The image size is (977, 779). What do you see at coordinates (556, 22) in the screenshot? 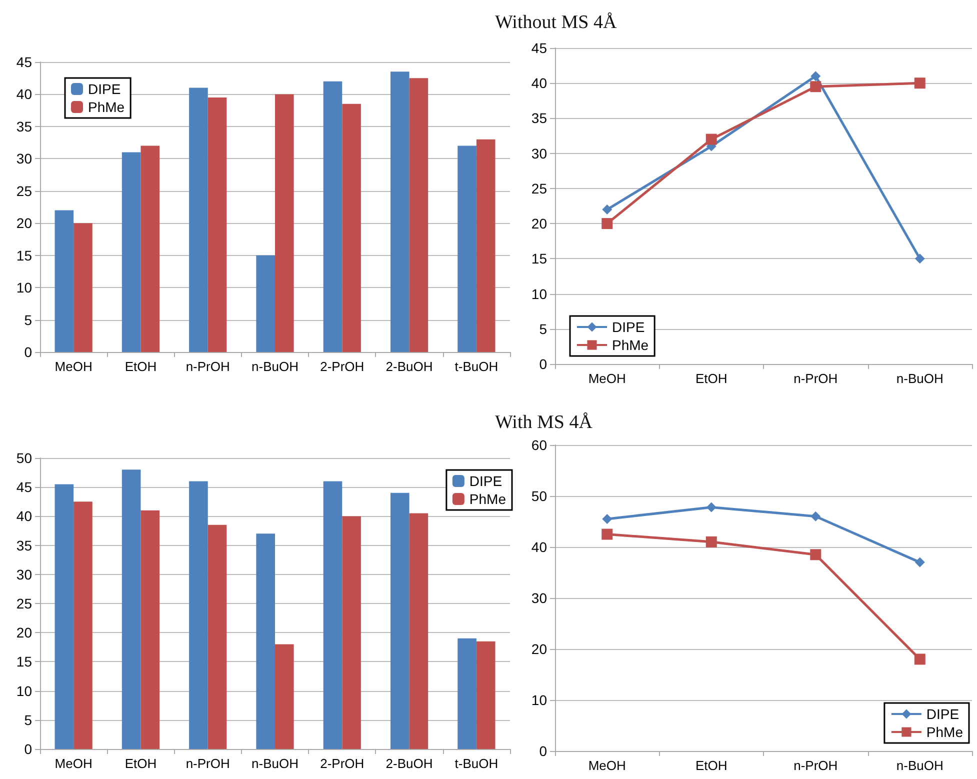
I see `chart-title: Without MS 4Å` at bounding box center [556, 22].